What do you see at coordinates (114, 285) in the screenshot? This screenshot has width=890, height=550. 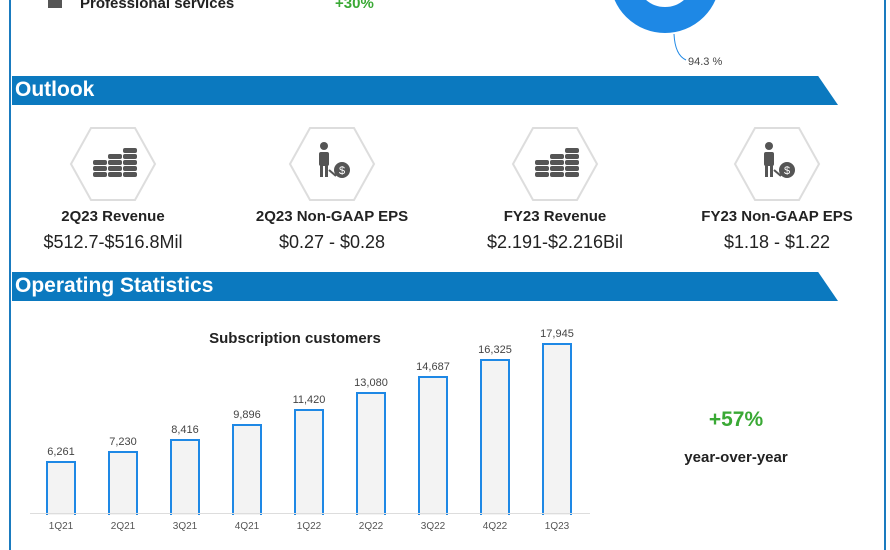 I see `operating-title: Operating Statistics` at bounding box center [114, 285].